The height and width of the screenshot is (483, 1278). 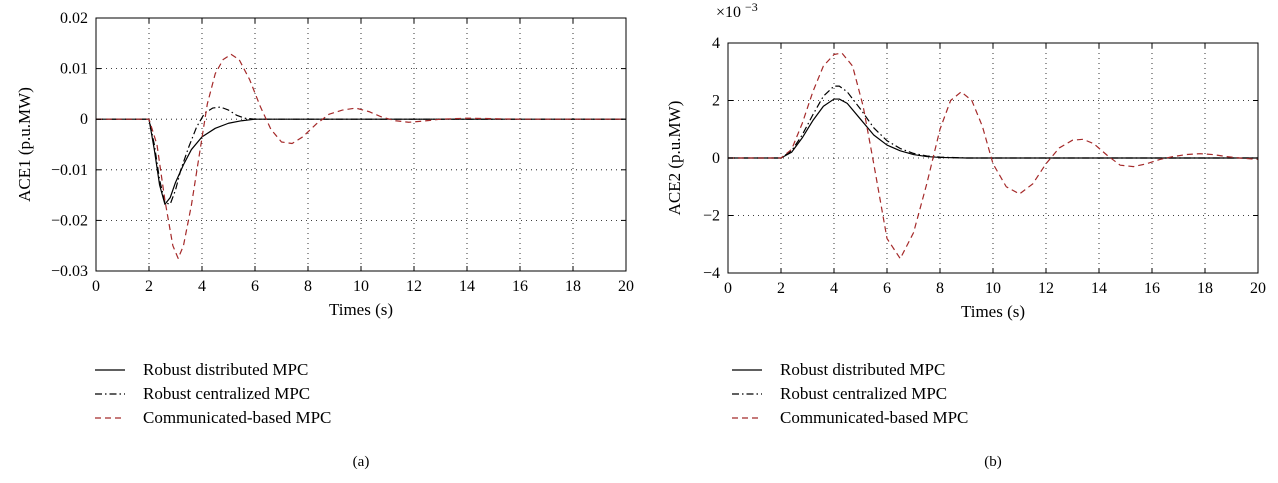 What do you see at coordinates (361, 462) in the screenshot?
I see `panel-label: (a)` at bounding box center [361, 462].